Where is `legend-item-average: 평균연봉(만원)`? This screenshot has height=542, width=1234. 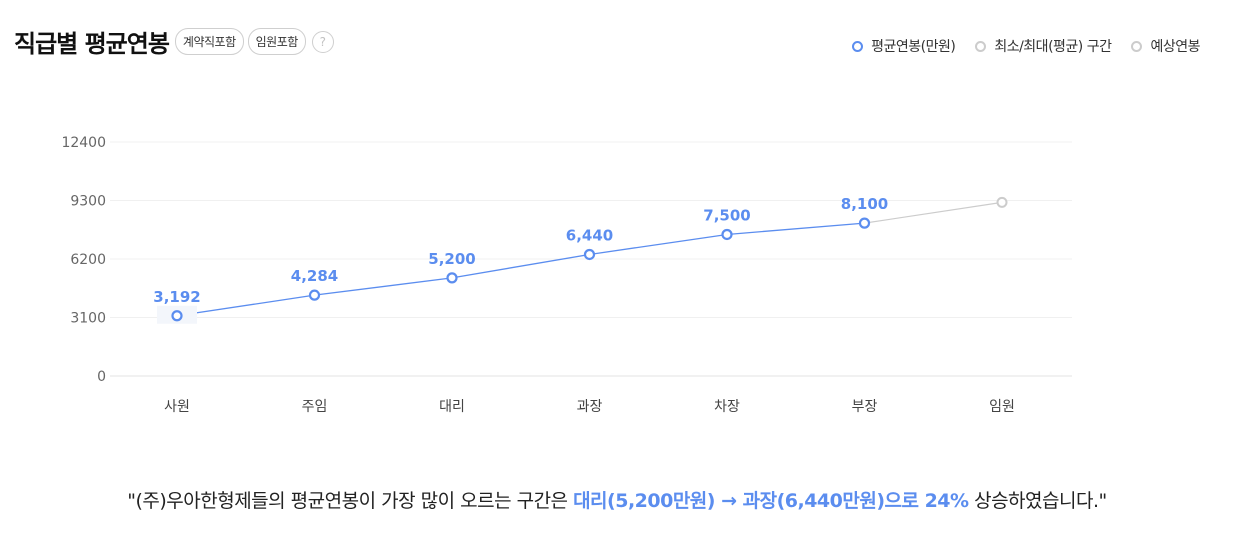 legend-item-average: 평균연봉(만원) is located at coordinates (904, 46).